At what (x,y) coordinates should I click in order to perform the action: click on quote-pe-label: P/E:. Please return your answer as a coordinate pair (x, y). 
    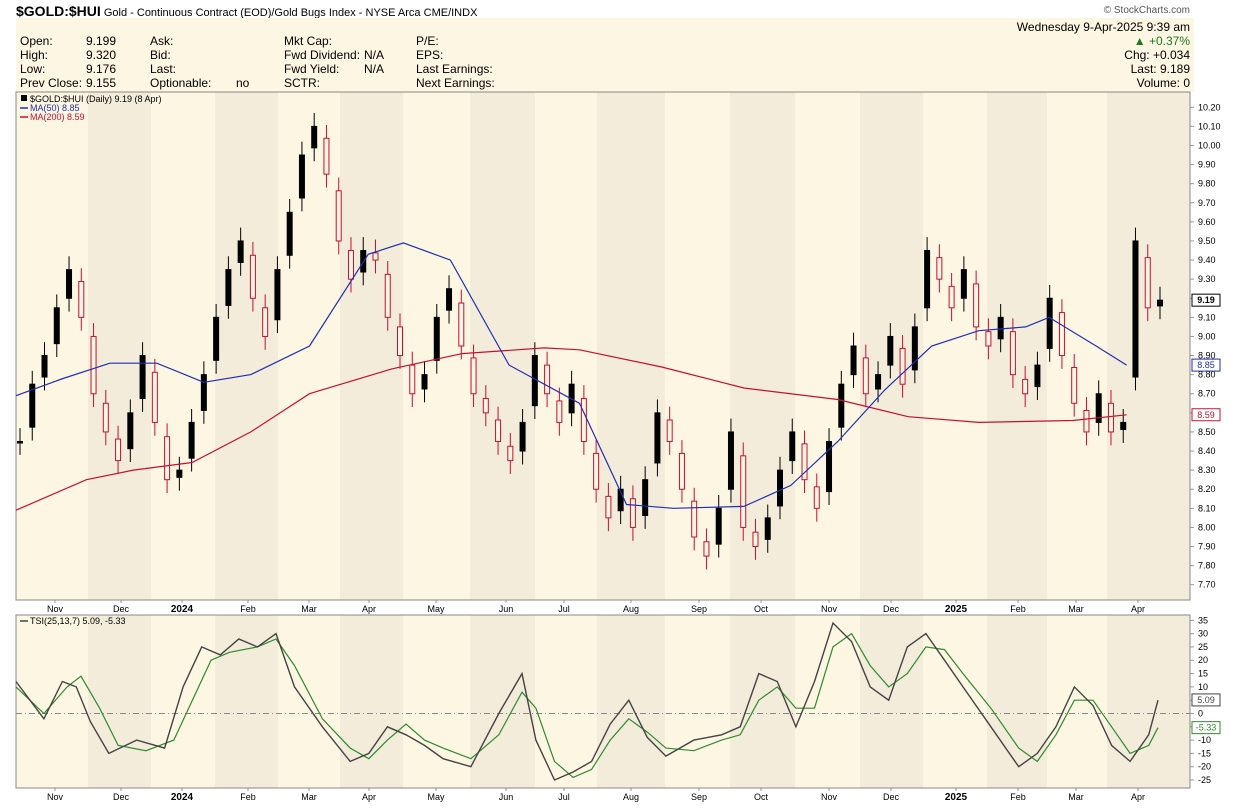
    Looking at the image, I should click on (427, 41).